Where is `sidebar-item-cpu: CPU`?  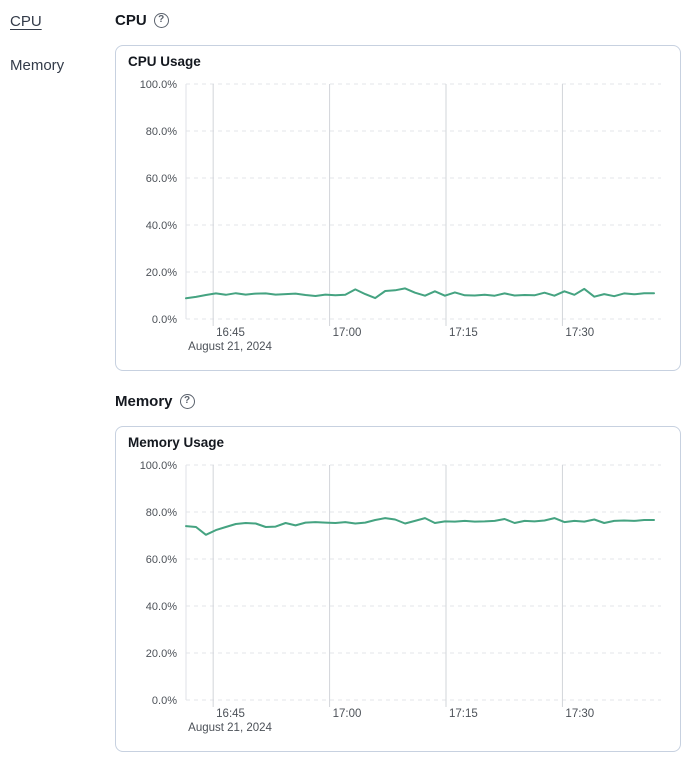 sidebar-item-cpu: CPU is located at coordinates (26, 21).